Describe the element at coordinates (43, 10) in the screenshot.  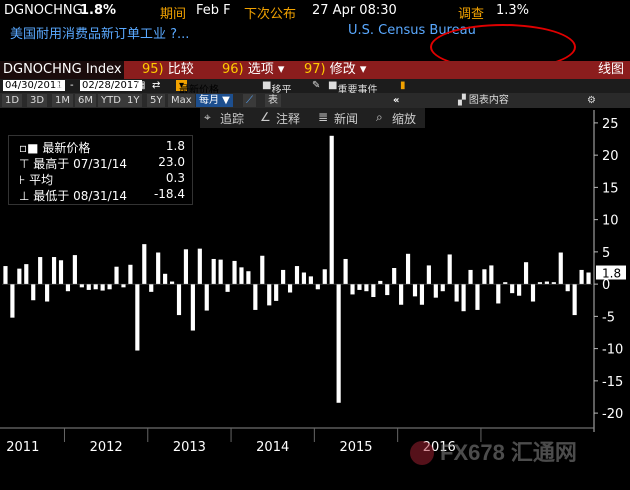
I see `ticker-symbol: DGNOCHNG` at that location.